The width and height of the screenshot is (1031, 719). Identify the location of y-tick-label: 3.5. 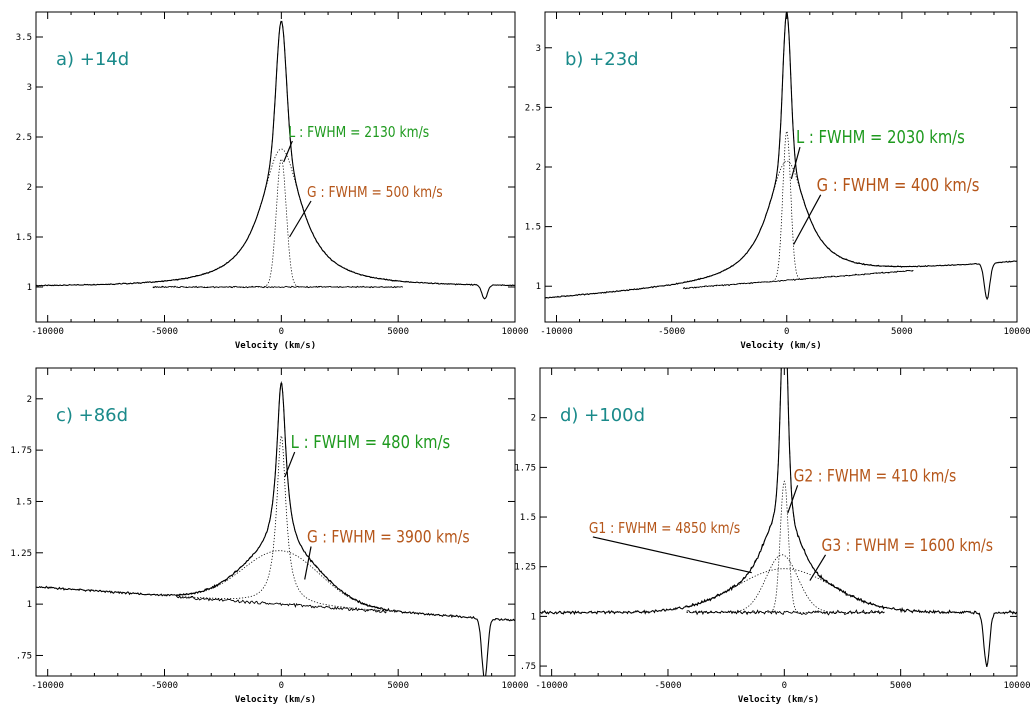
(24, 38).